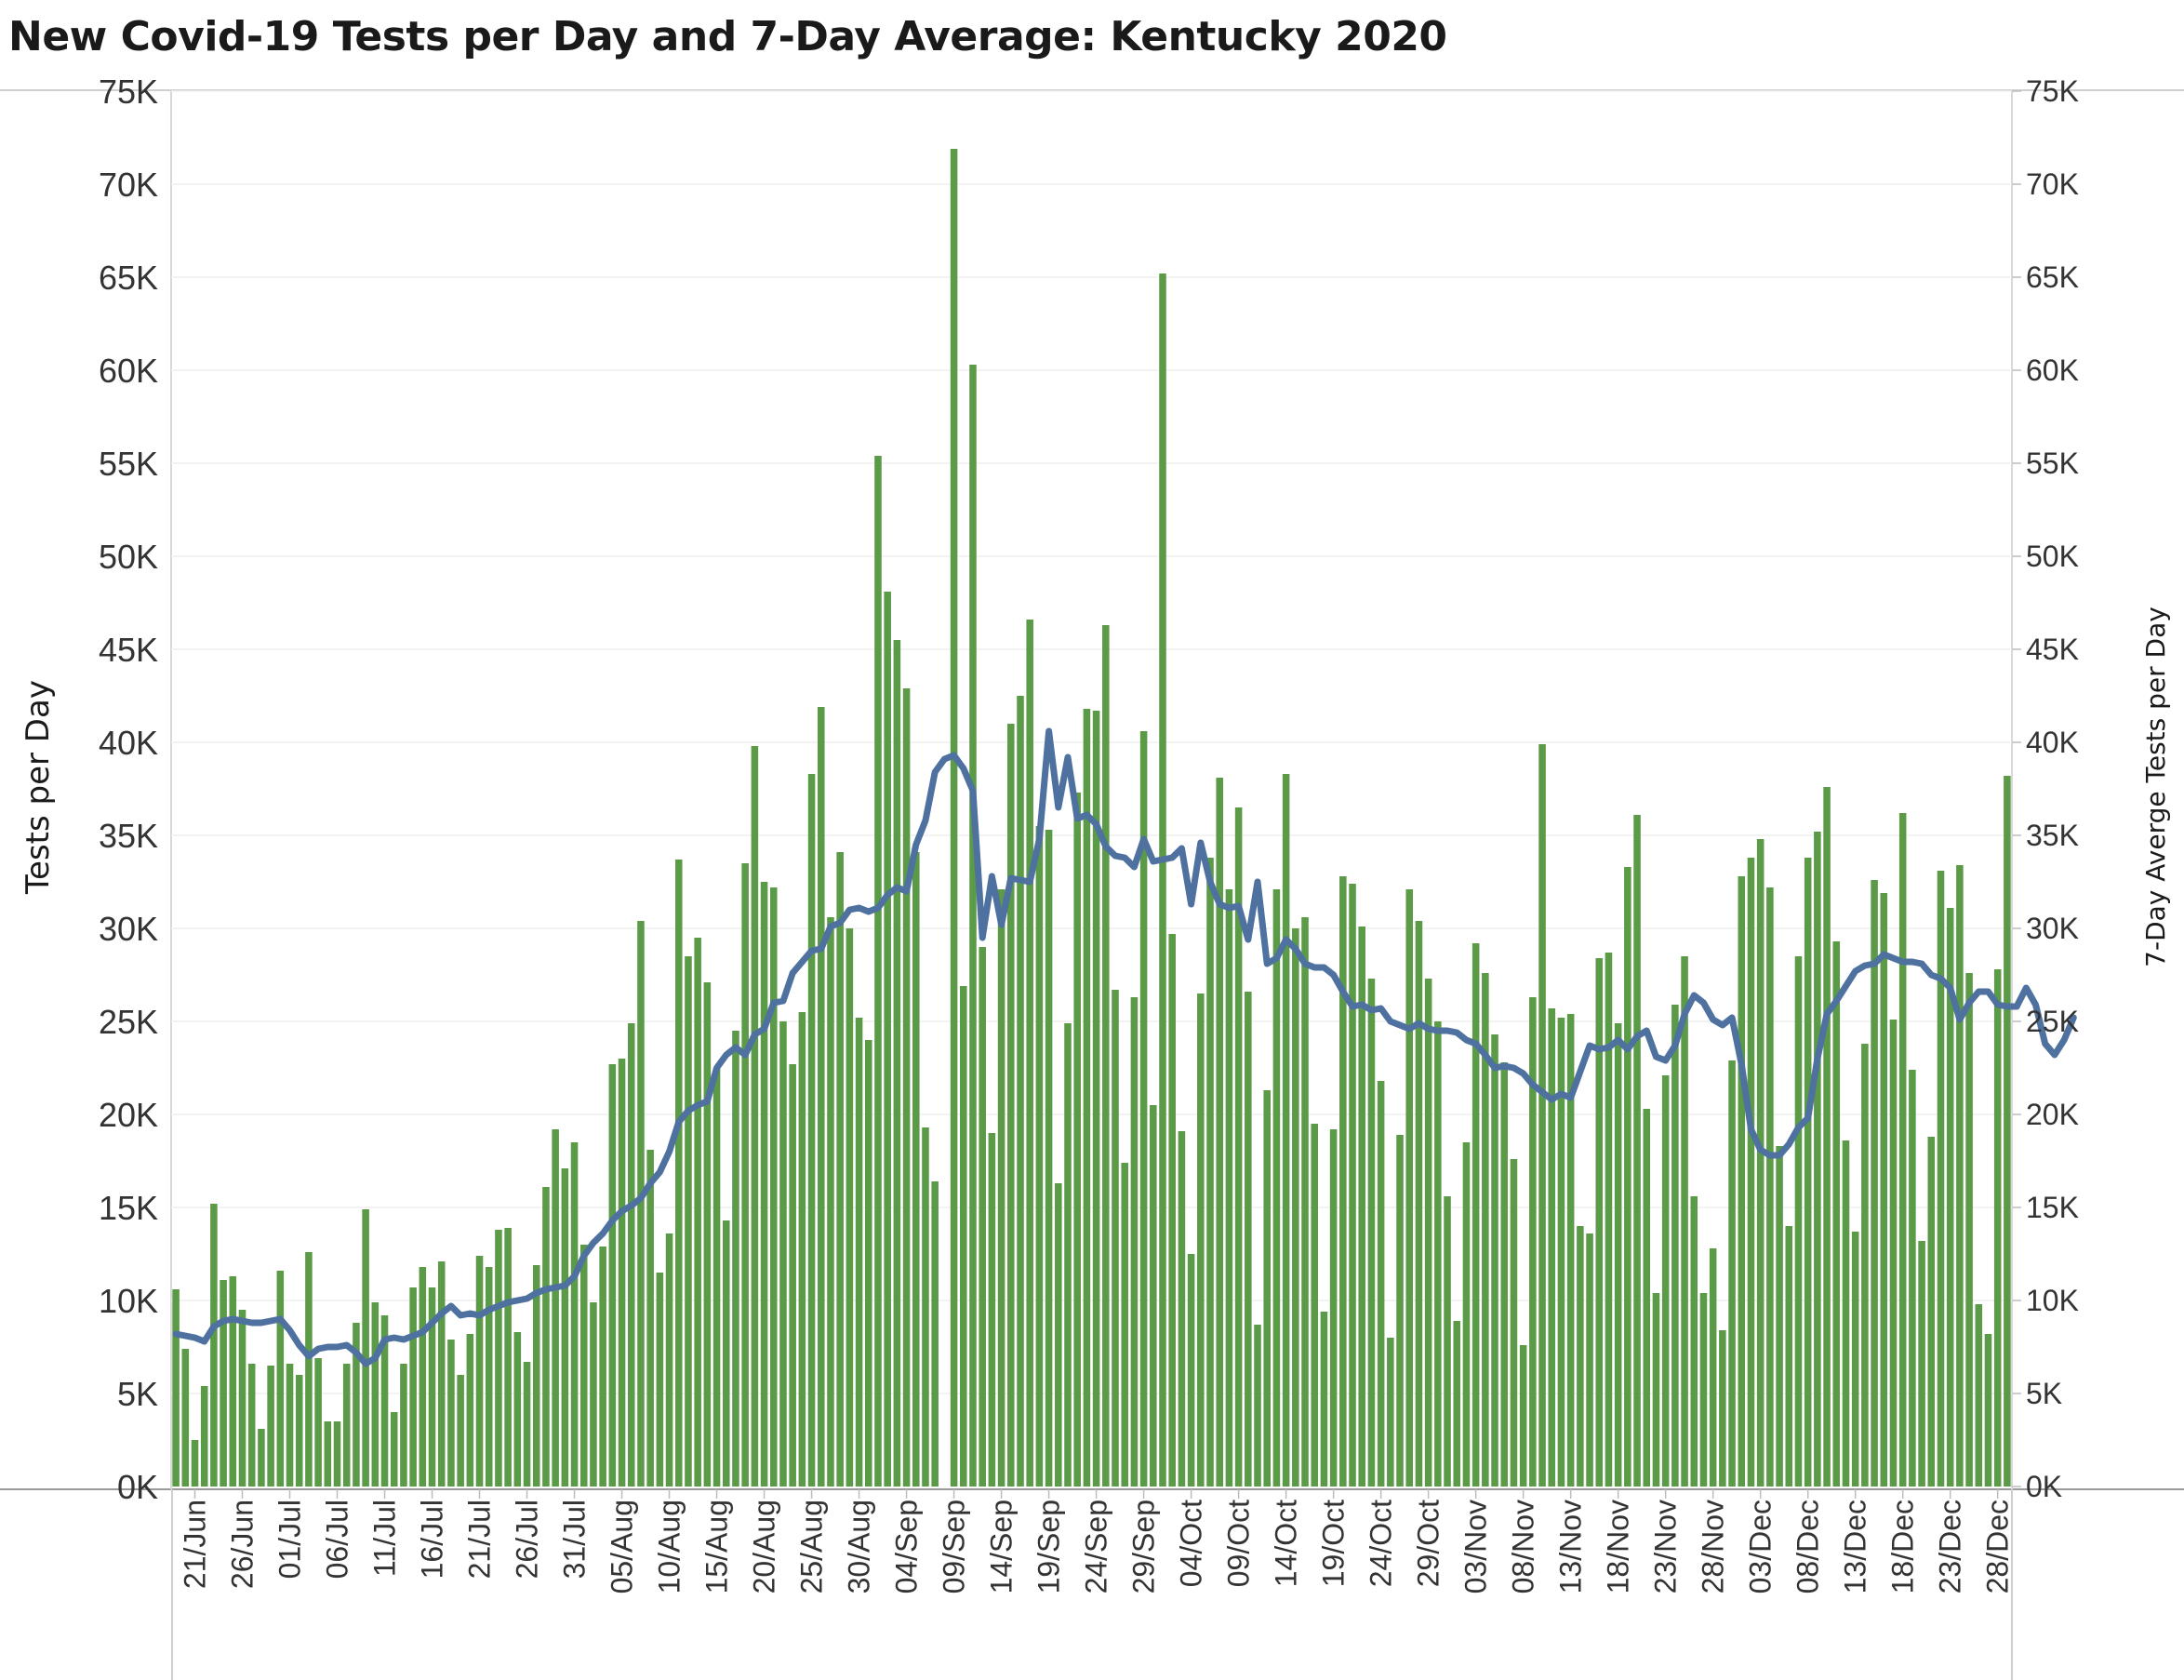 This screenshot has width=2184, height=1680. Describe the element at coordinates (1761, 1546) in the screenshot. I see `x-tick-label: 03/Dec` at that location.